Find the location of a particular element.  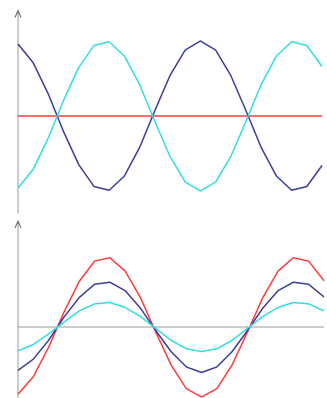

series-line is located at coordinates (171, 327).